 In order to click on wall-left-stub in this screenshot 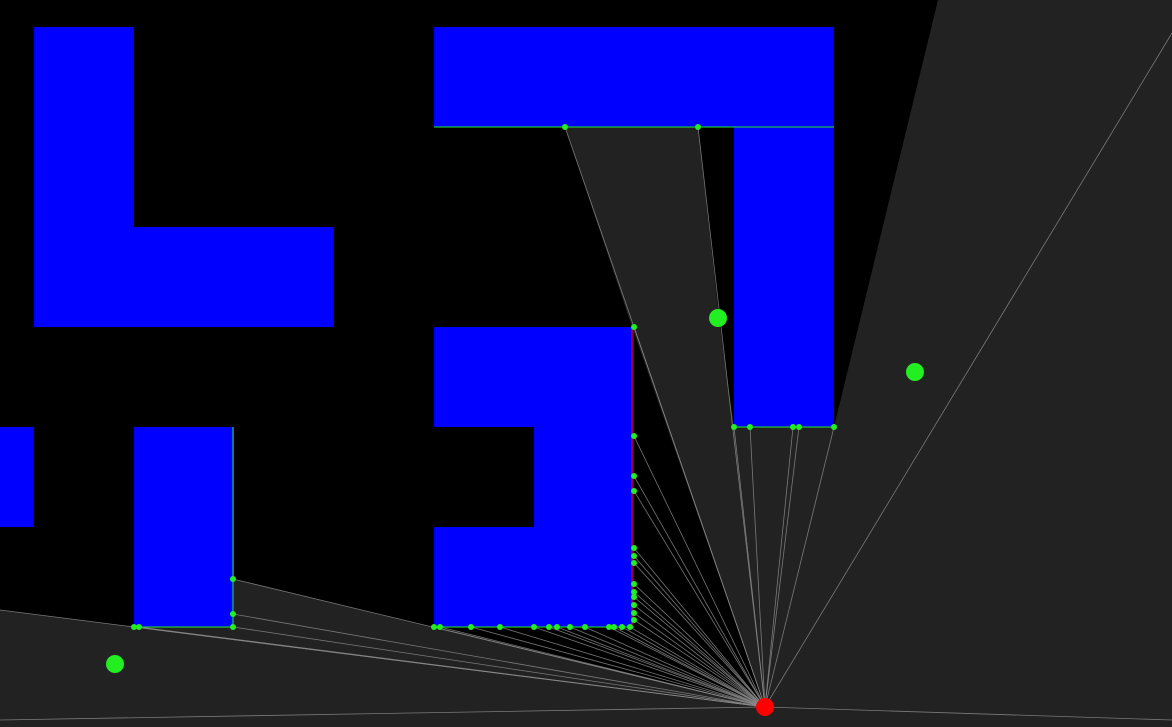, I will do `click(17, 477)`.